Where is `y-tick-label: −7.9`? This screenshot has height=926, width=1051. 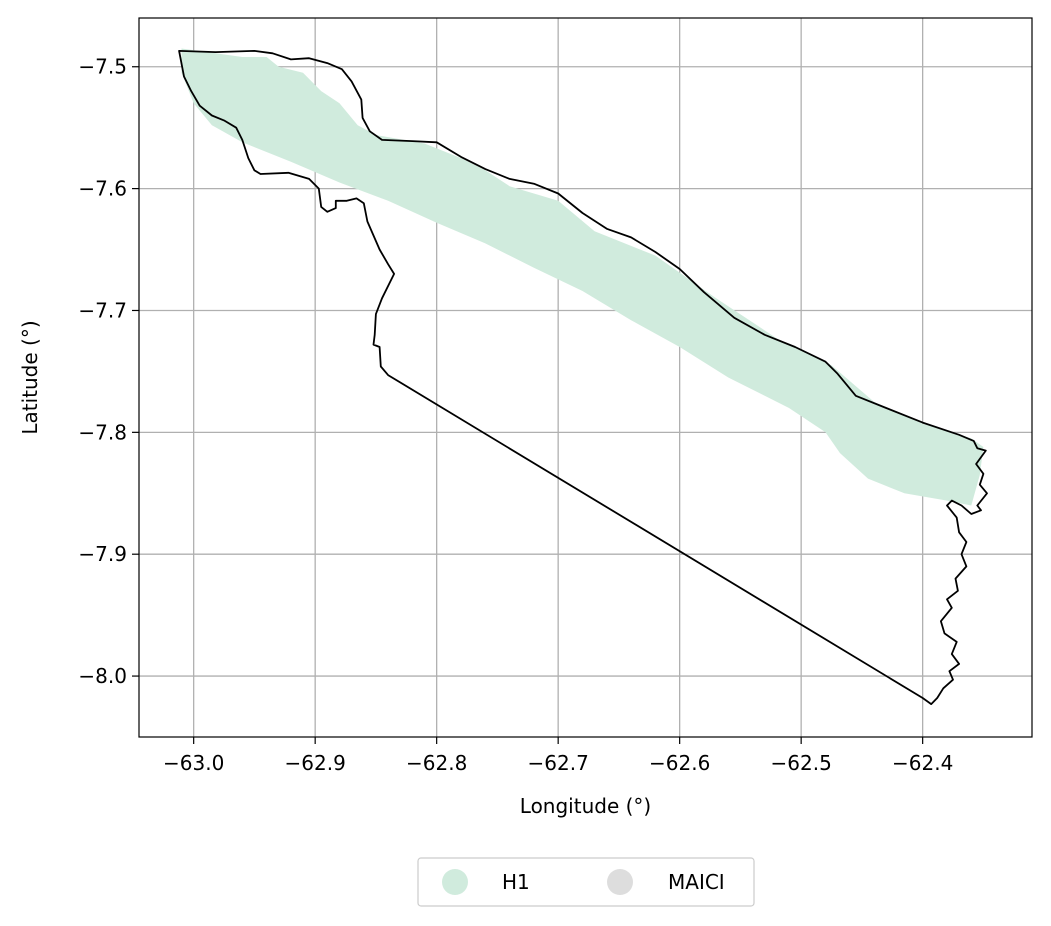 y-tick-label: −7.9 is located at coordinates (102, 554).